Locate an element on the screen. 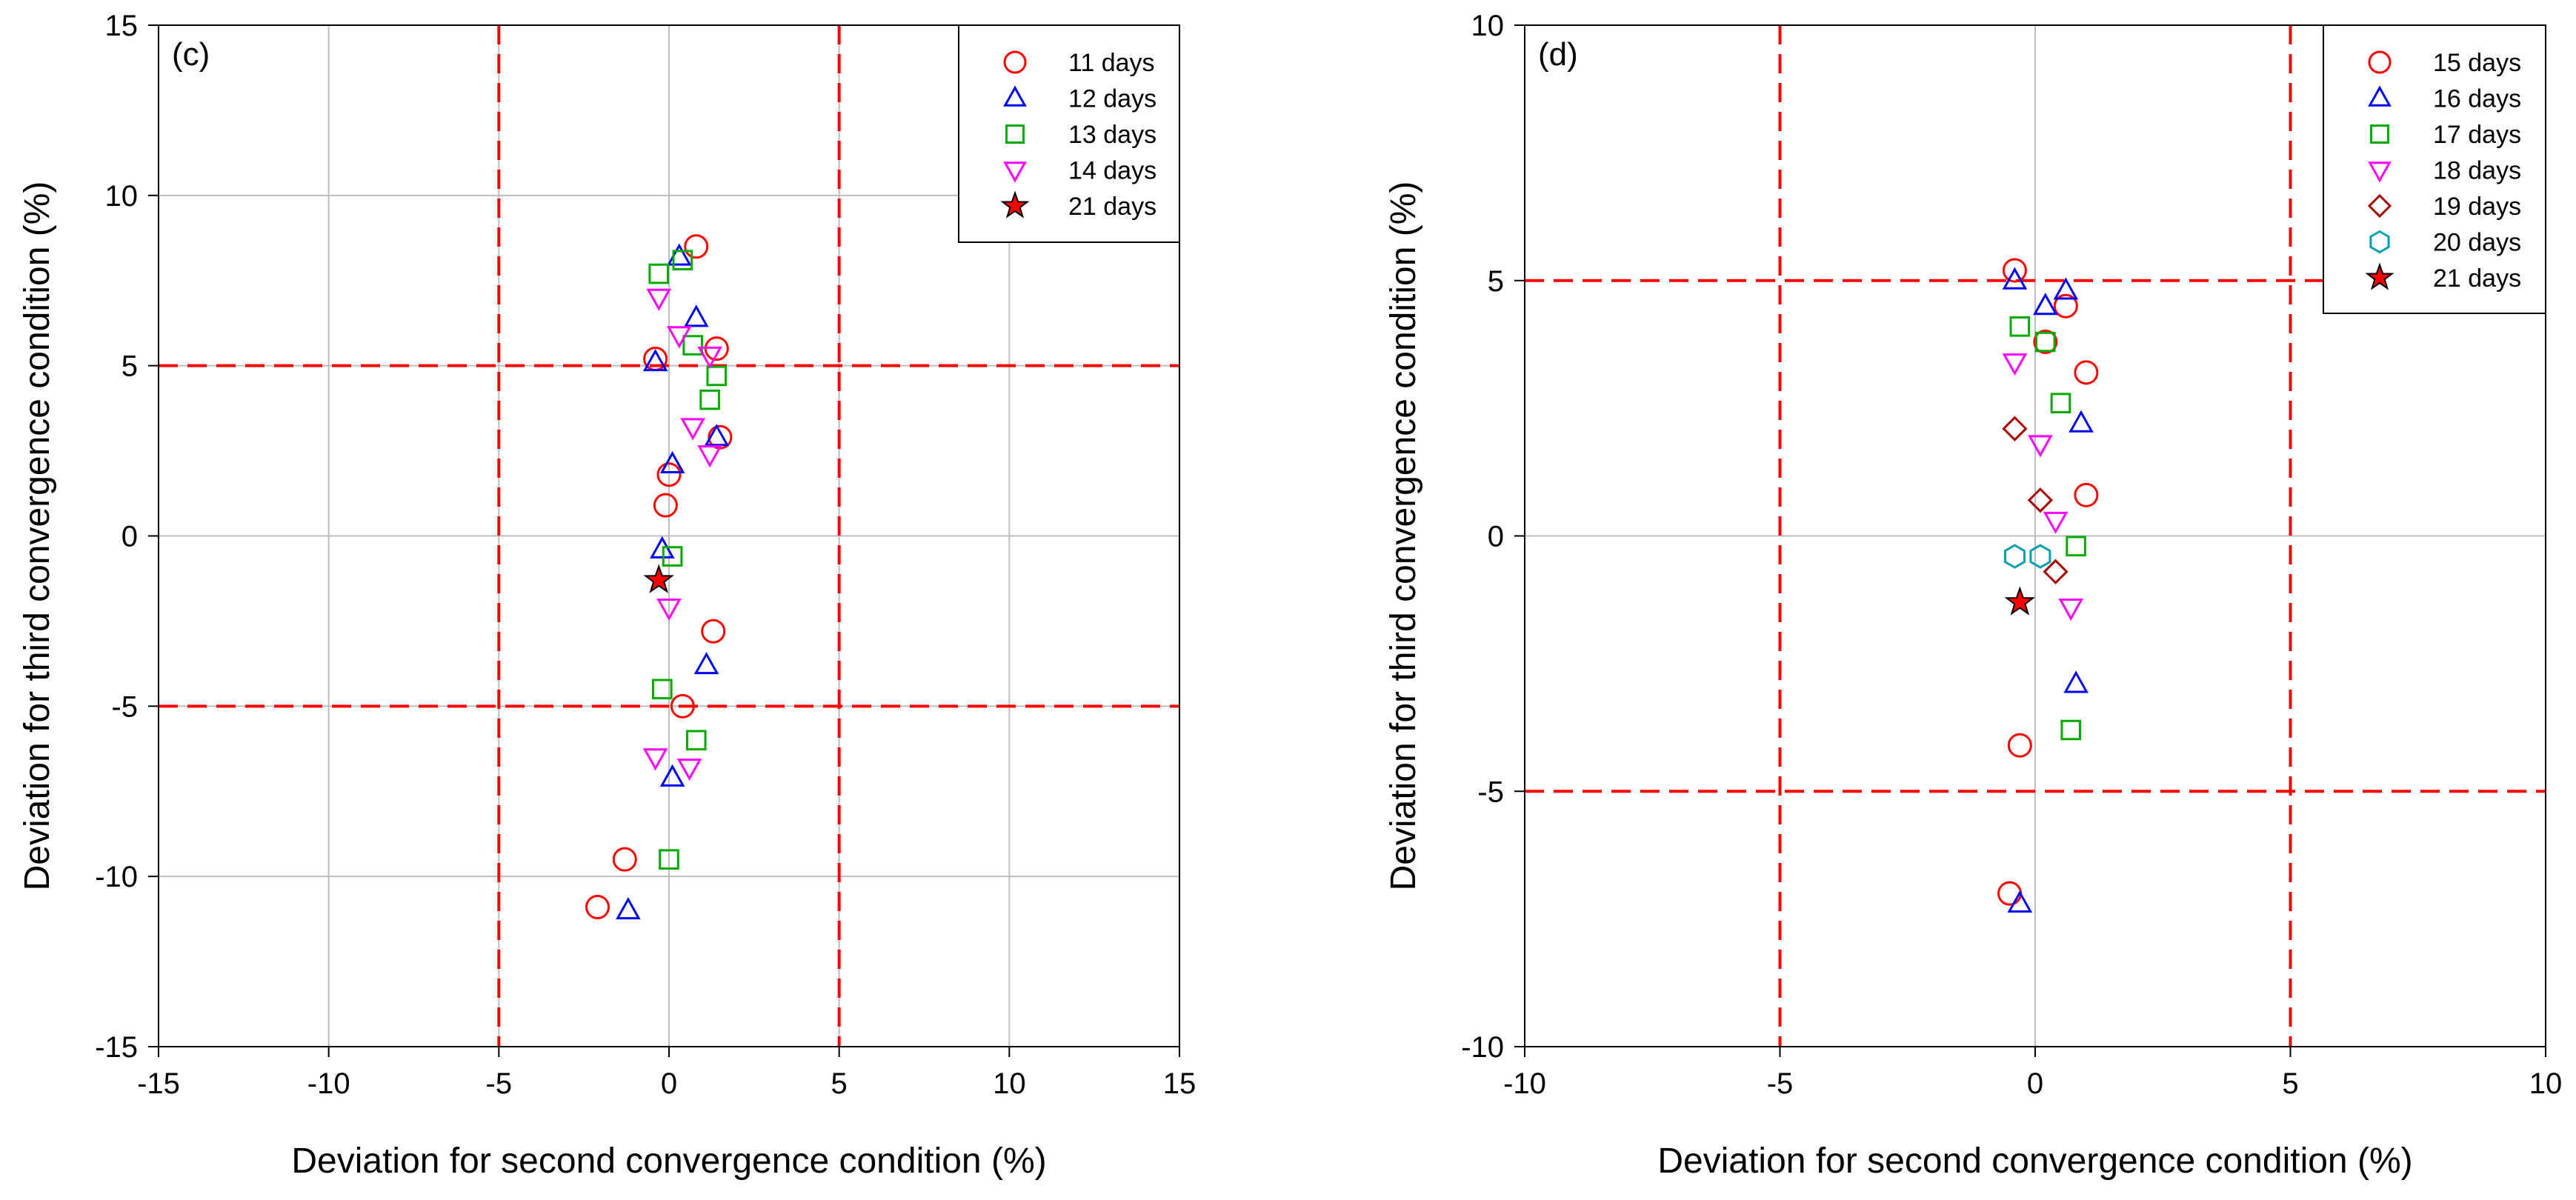  series-13-days is located at coordinates (688, 560).